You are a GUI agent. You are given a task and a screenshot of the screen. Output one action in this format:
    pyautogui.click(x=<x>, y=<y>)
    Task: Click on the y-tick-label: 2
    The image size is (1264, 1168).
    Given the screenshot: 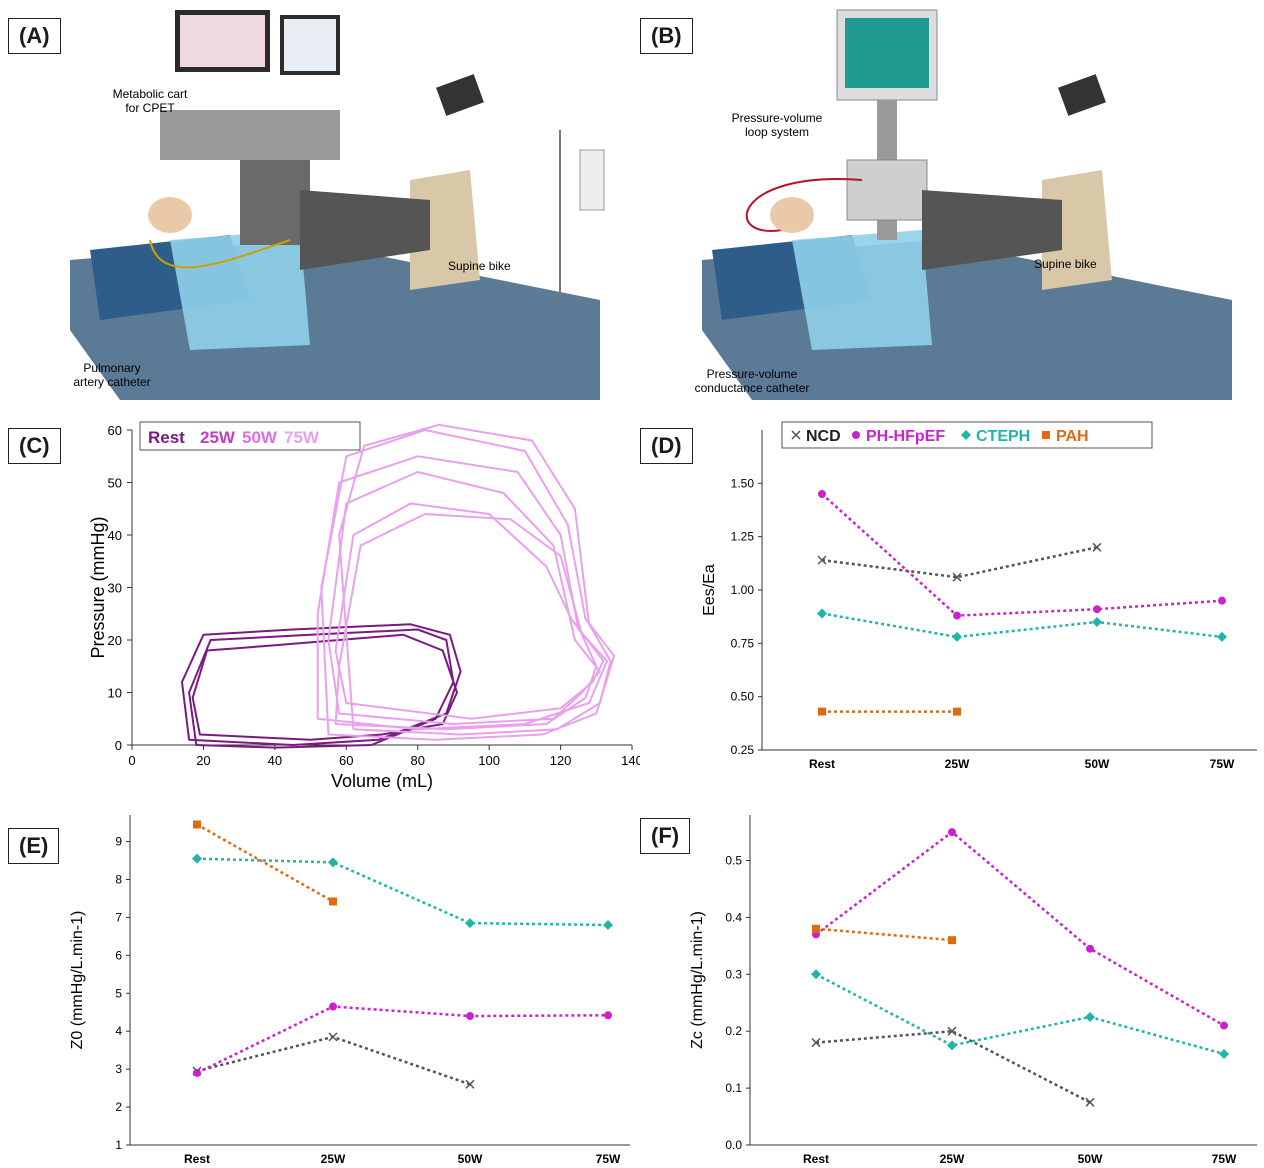 What is the action you would take?
    pyautogui.click(x=118, y=1107)
    